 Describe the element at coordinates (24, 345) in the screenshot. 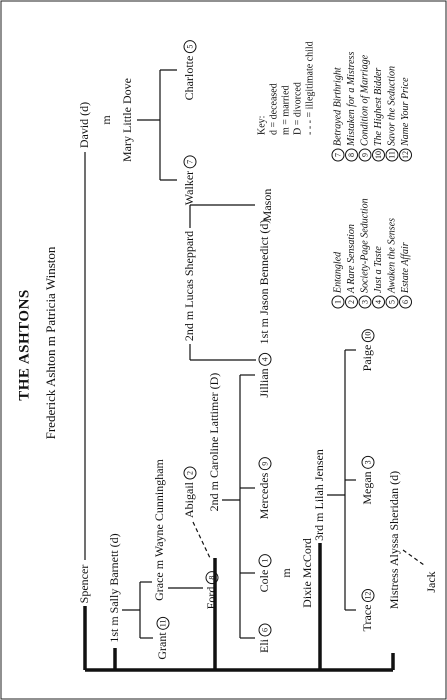

I see `title: THE ASHTONS` at that location.